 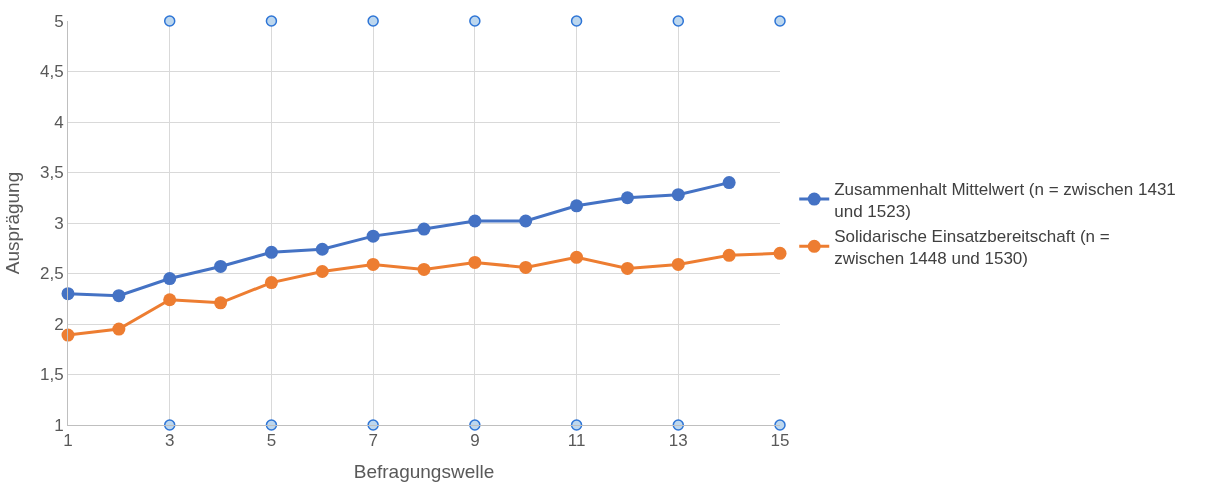 I want to click on y-tick-label: 4,5, so click(x=51, y=72).